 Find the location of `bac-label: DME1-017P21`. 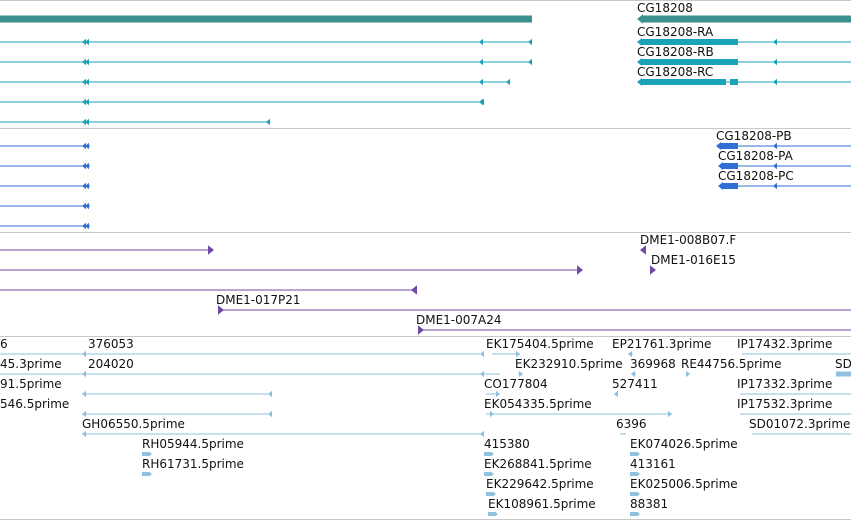

bac-label: DME1-017P21 is located at coordinates (258, 300).